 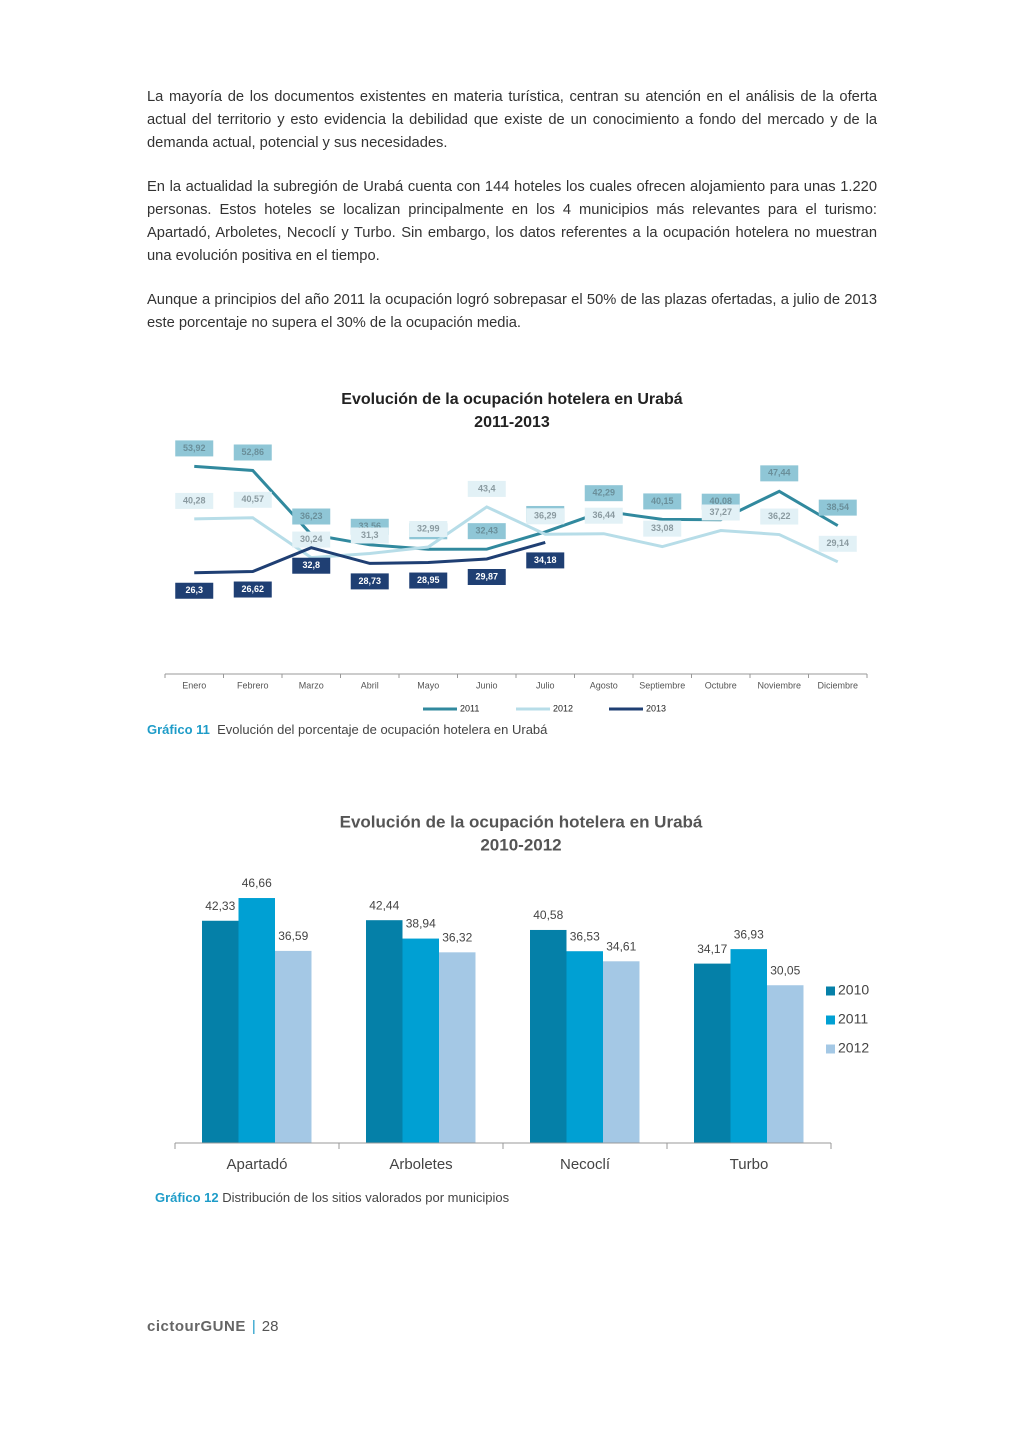 What do you see at coordinates (428, 685) in the screenshot?
I see `x-tick-label: Mayo` at bounding box center [428, 685].